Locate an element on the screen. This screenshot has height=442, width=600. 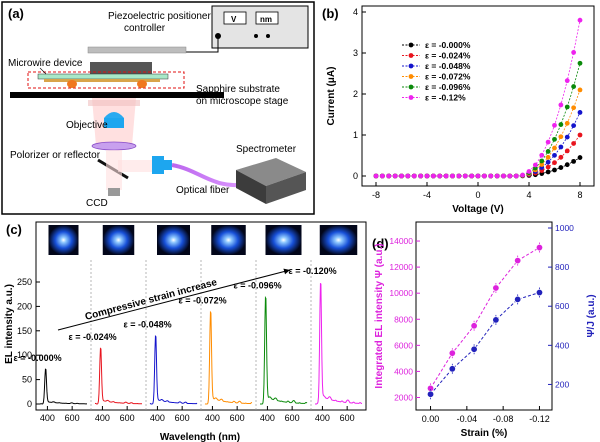
chart-d-ytick-right-label: 1000 is located at coordinates (564, 228).